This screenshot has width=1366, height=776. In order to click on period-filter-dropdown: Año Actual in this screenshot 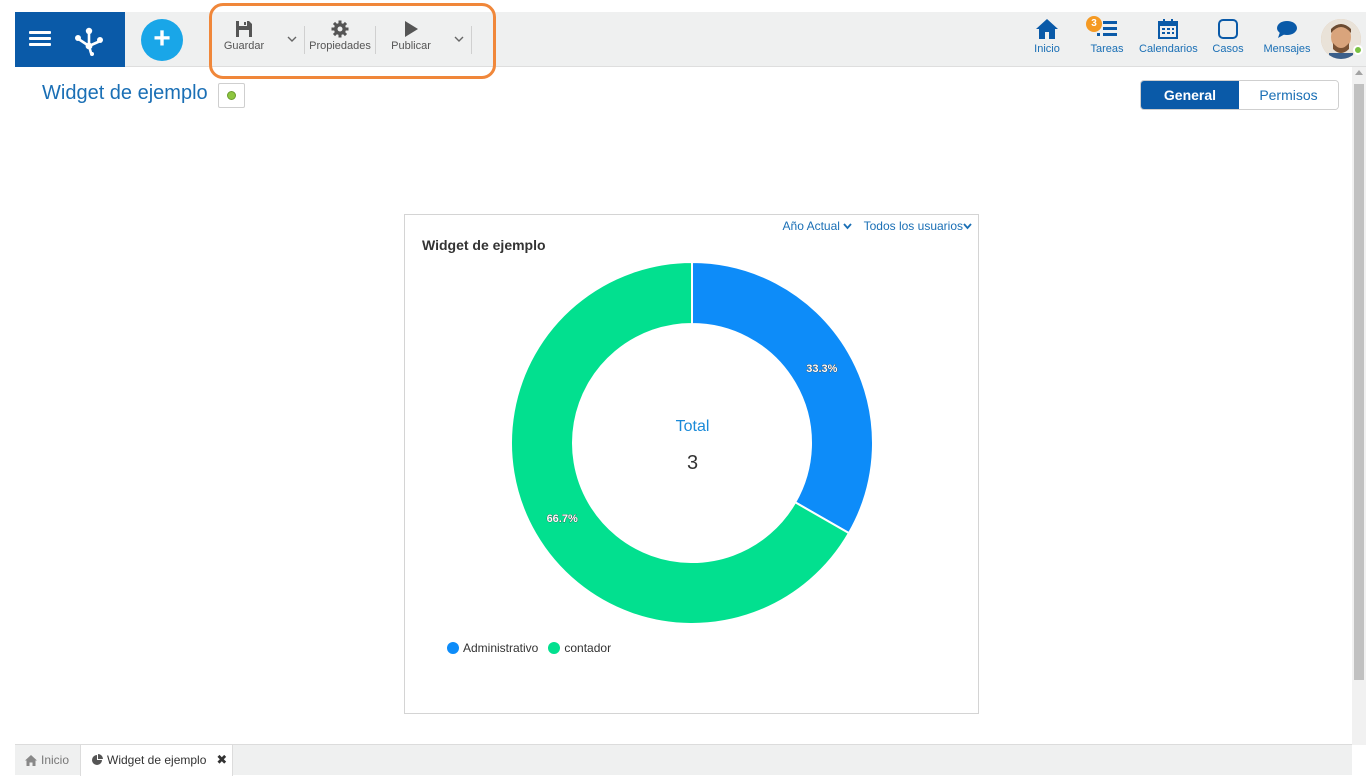, I will do `click(816, 226)`.